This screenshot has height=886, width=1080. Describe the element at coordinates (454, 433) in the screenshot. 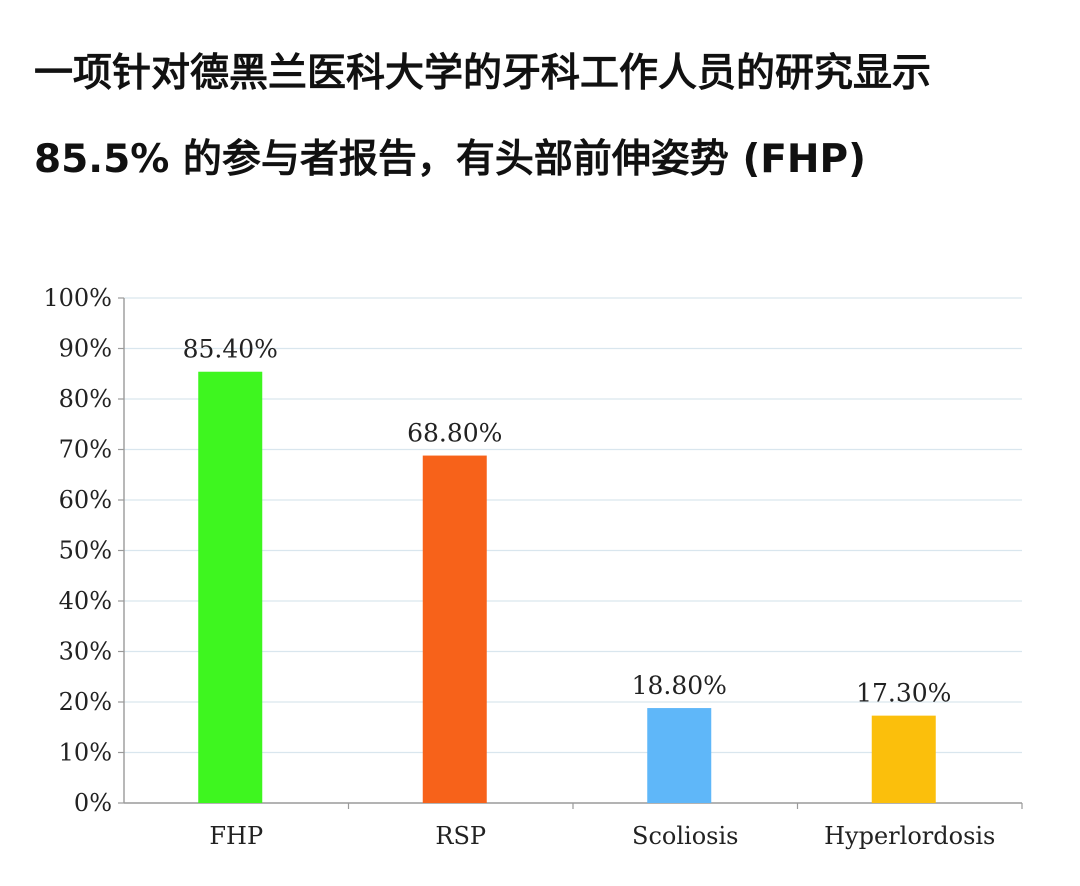

I see `data-label: 68.80%` at that location.